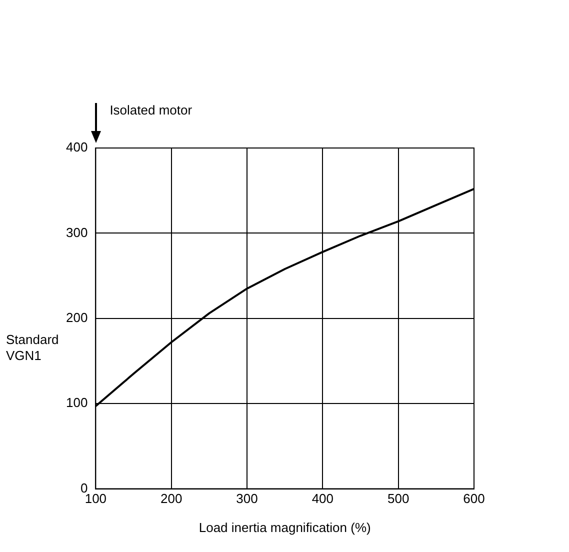 The width and height of the screenshot is (569, 552). What do you see at coordinates (171, 498) in the screenshot?
I see `x-tick-label: 200` at bounding box center [171, 498].